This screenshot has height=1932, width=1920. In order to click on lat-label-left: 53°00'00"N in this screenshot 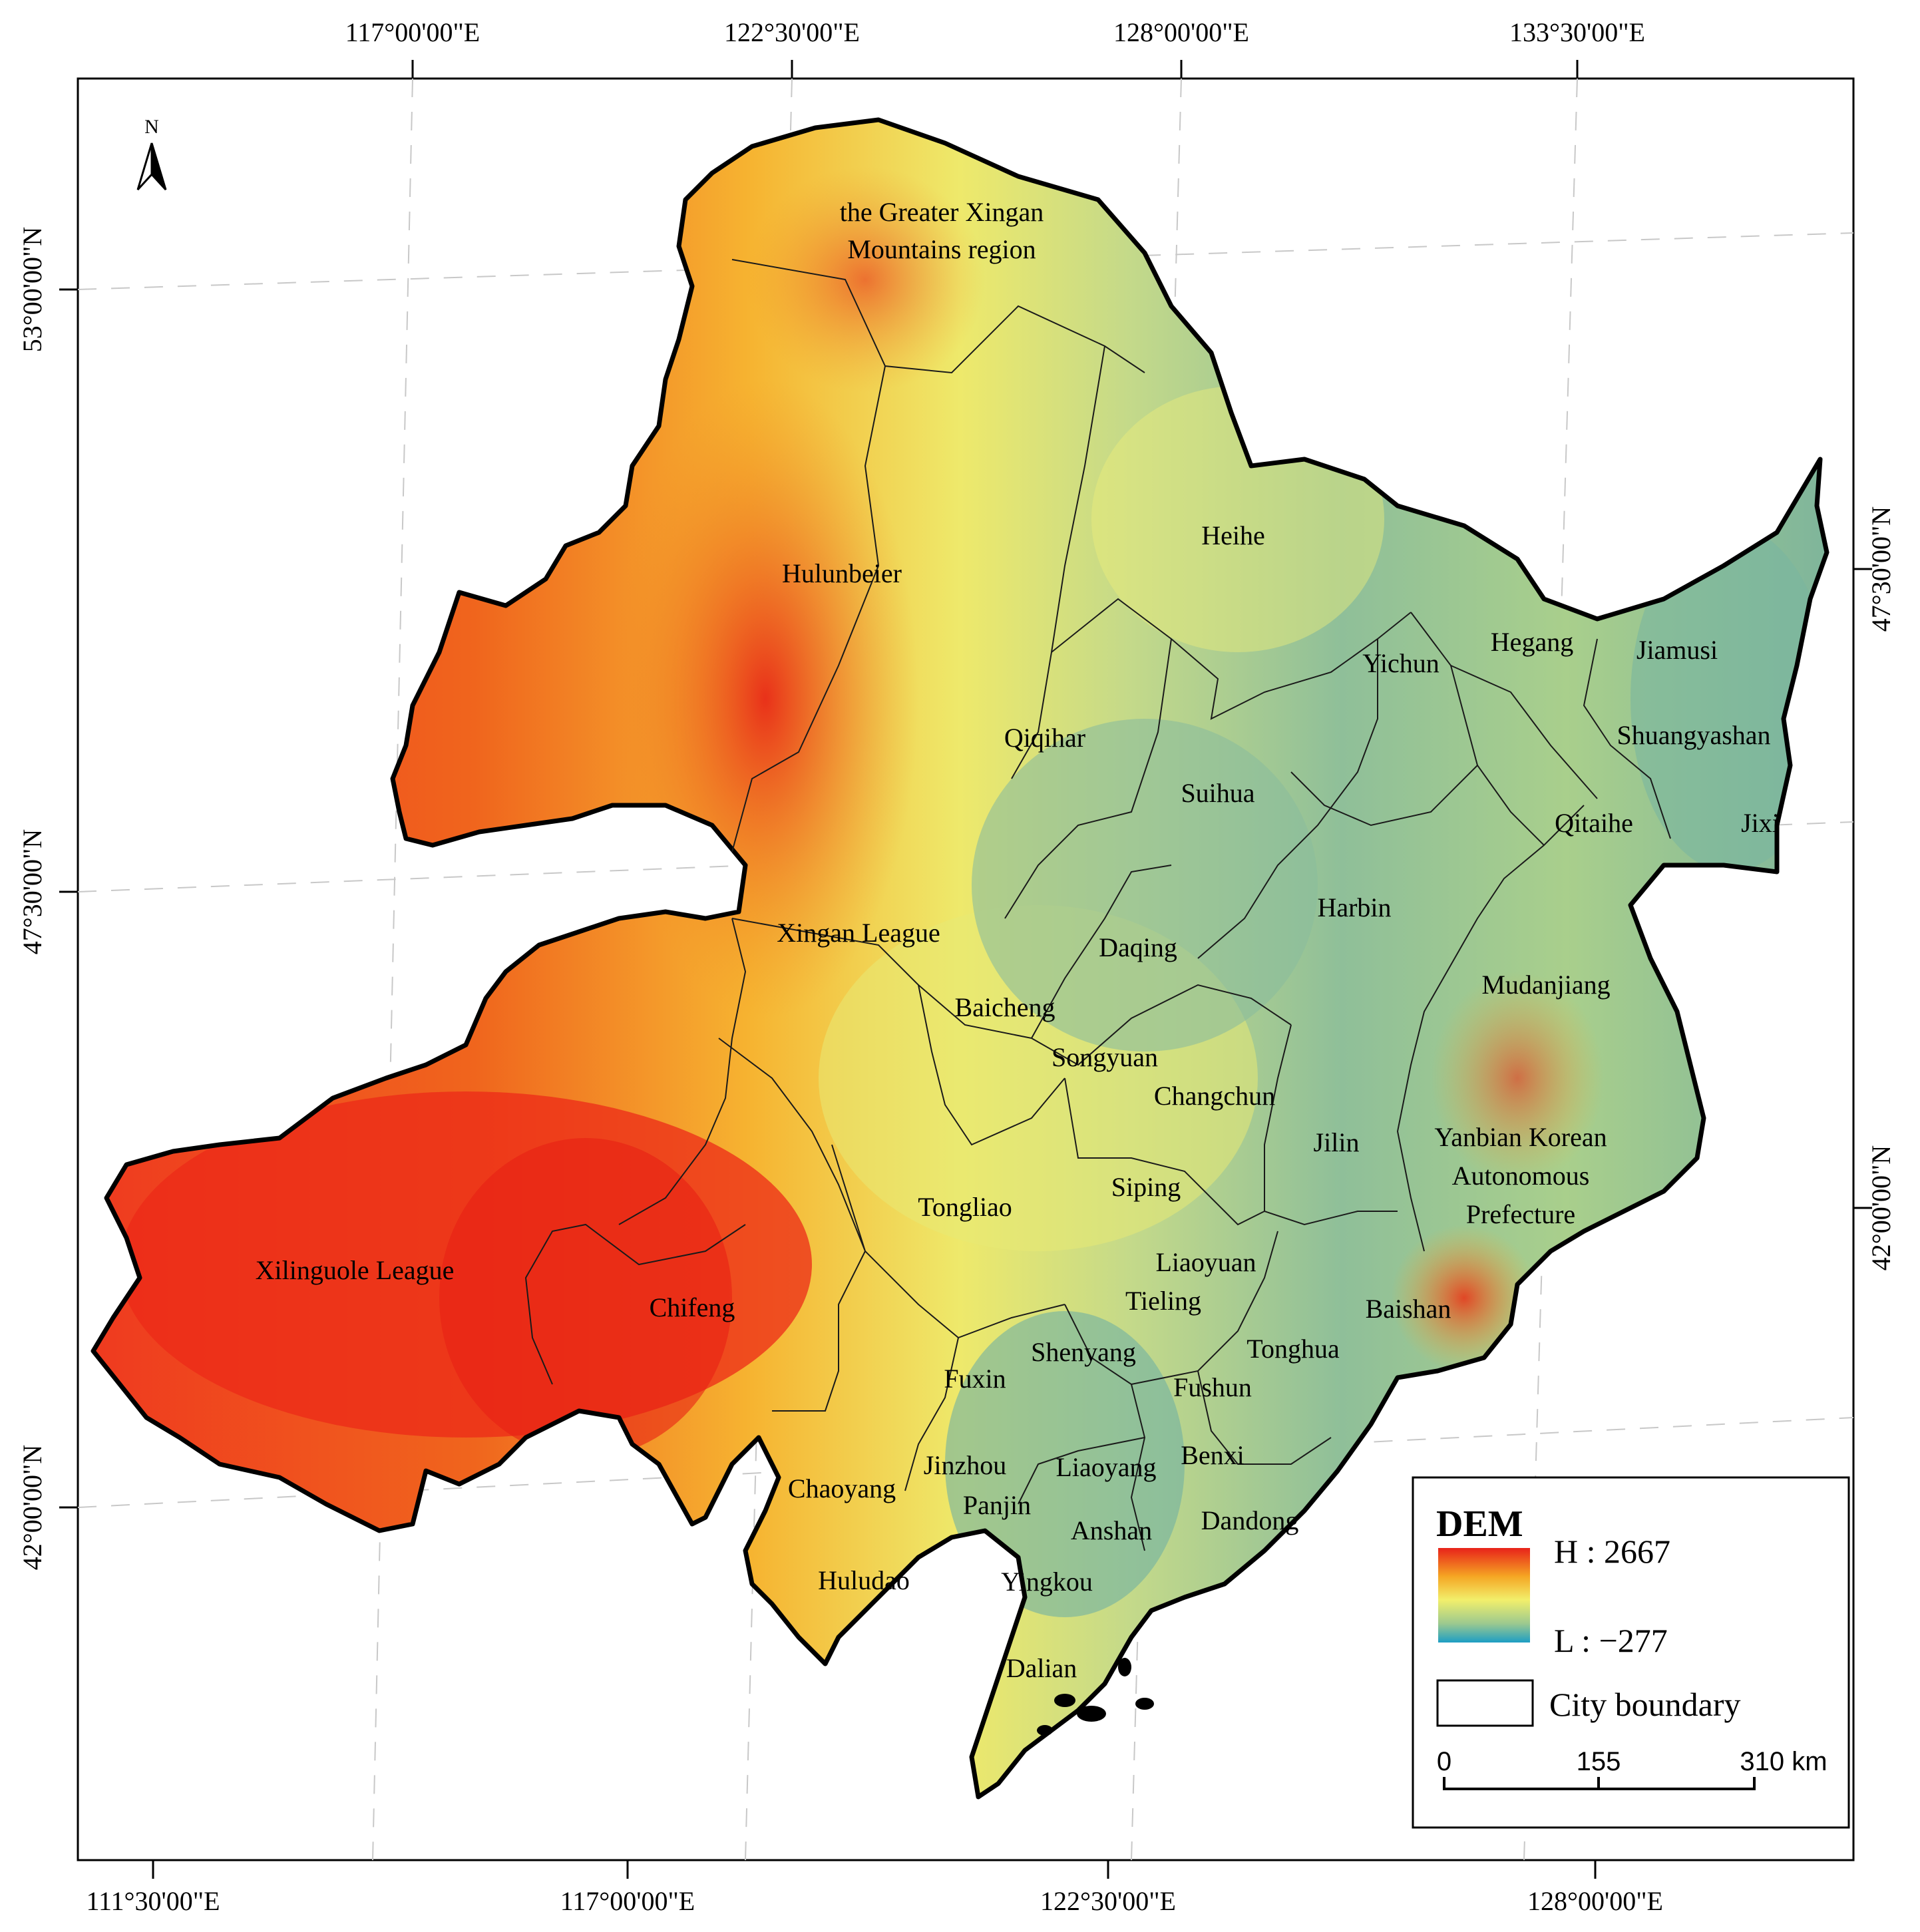, I will do `click(32, 290)`.